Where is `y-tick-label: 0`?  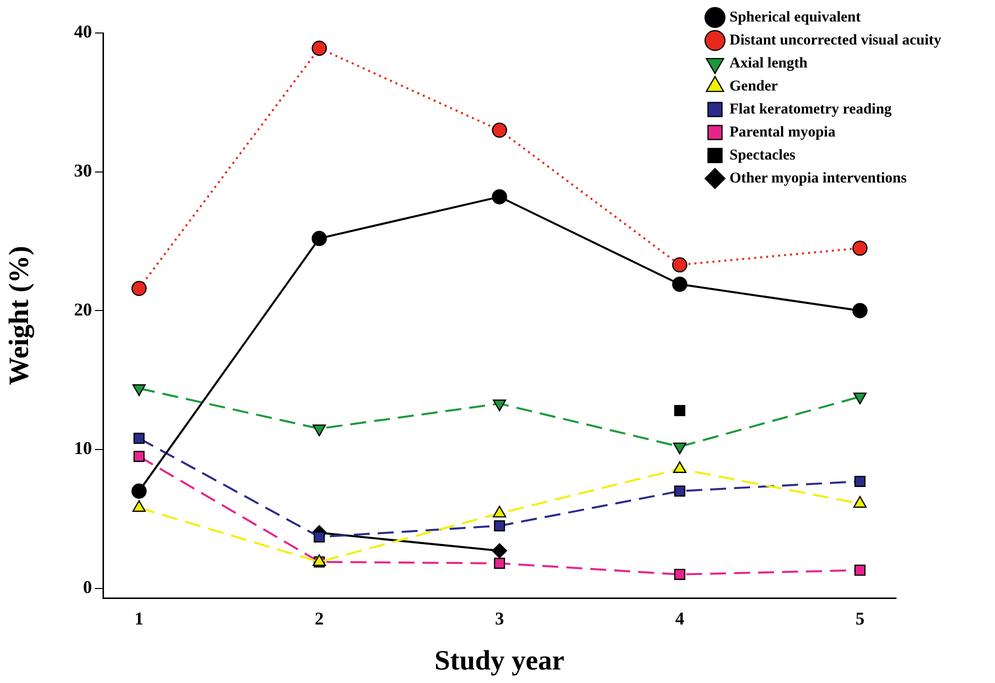 y-tick-label: 0 is located at coordinates (87, 586).